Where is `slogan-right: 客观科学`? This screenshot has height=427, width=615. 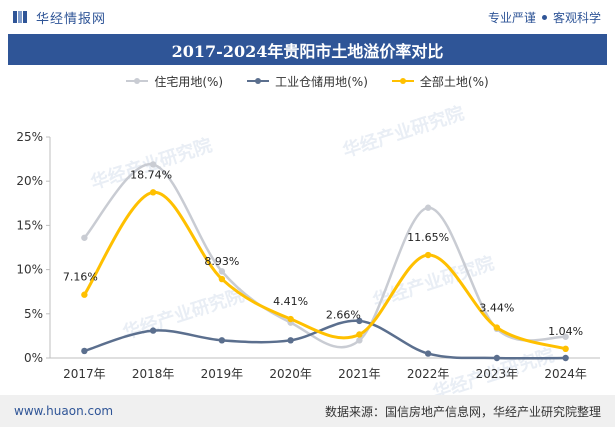 slogan-right: 客观科学 is located at coordinates (576, 17).